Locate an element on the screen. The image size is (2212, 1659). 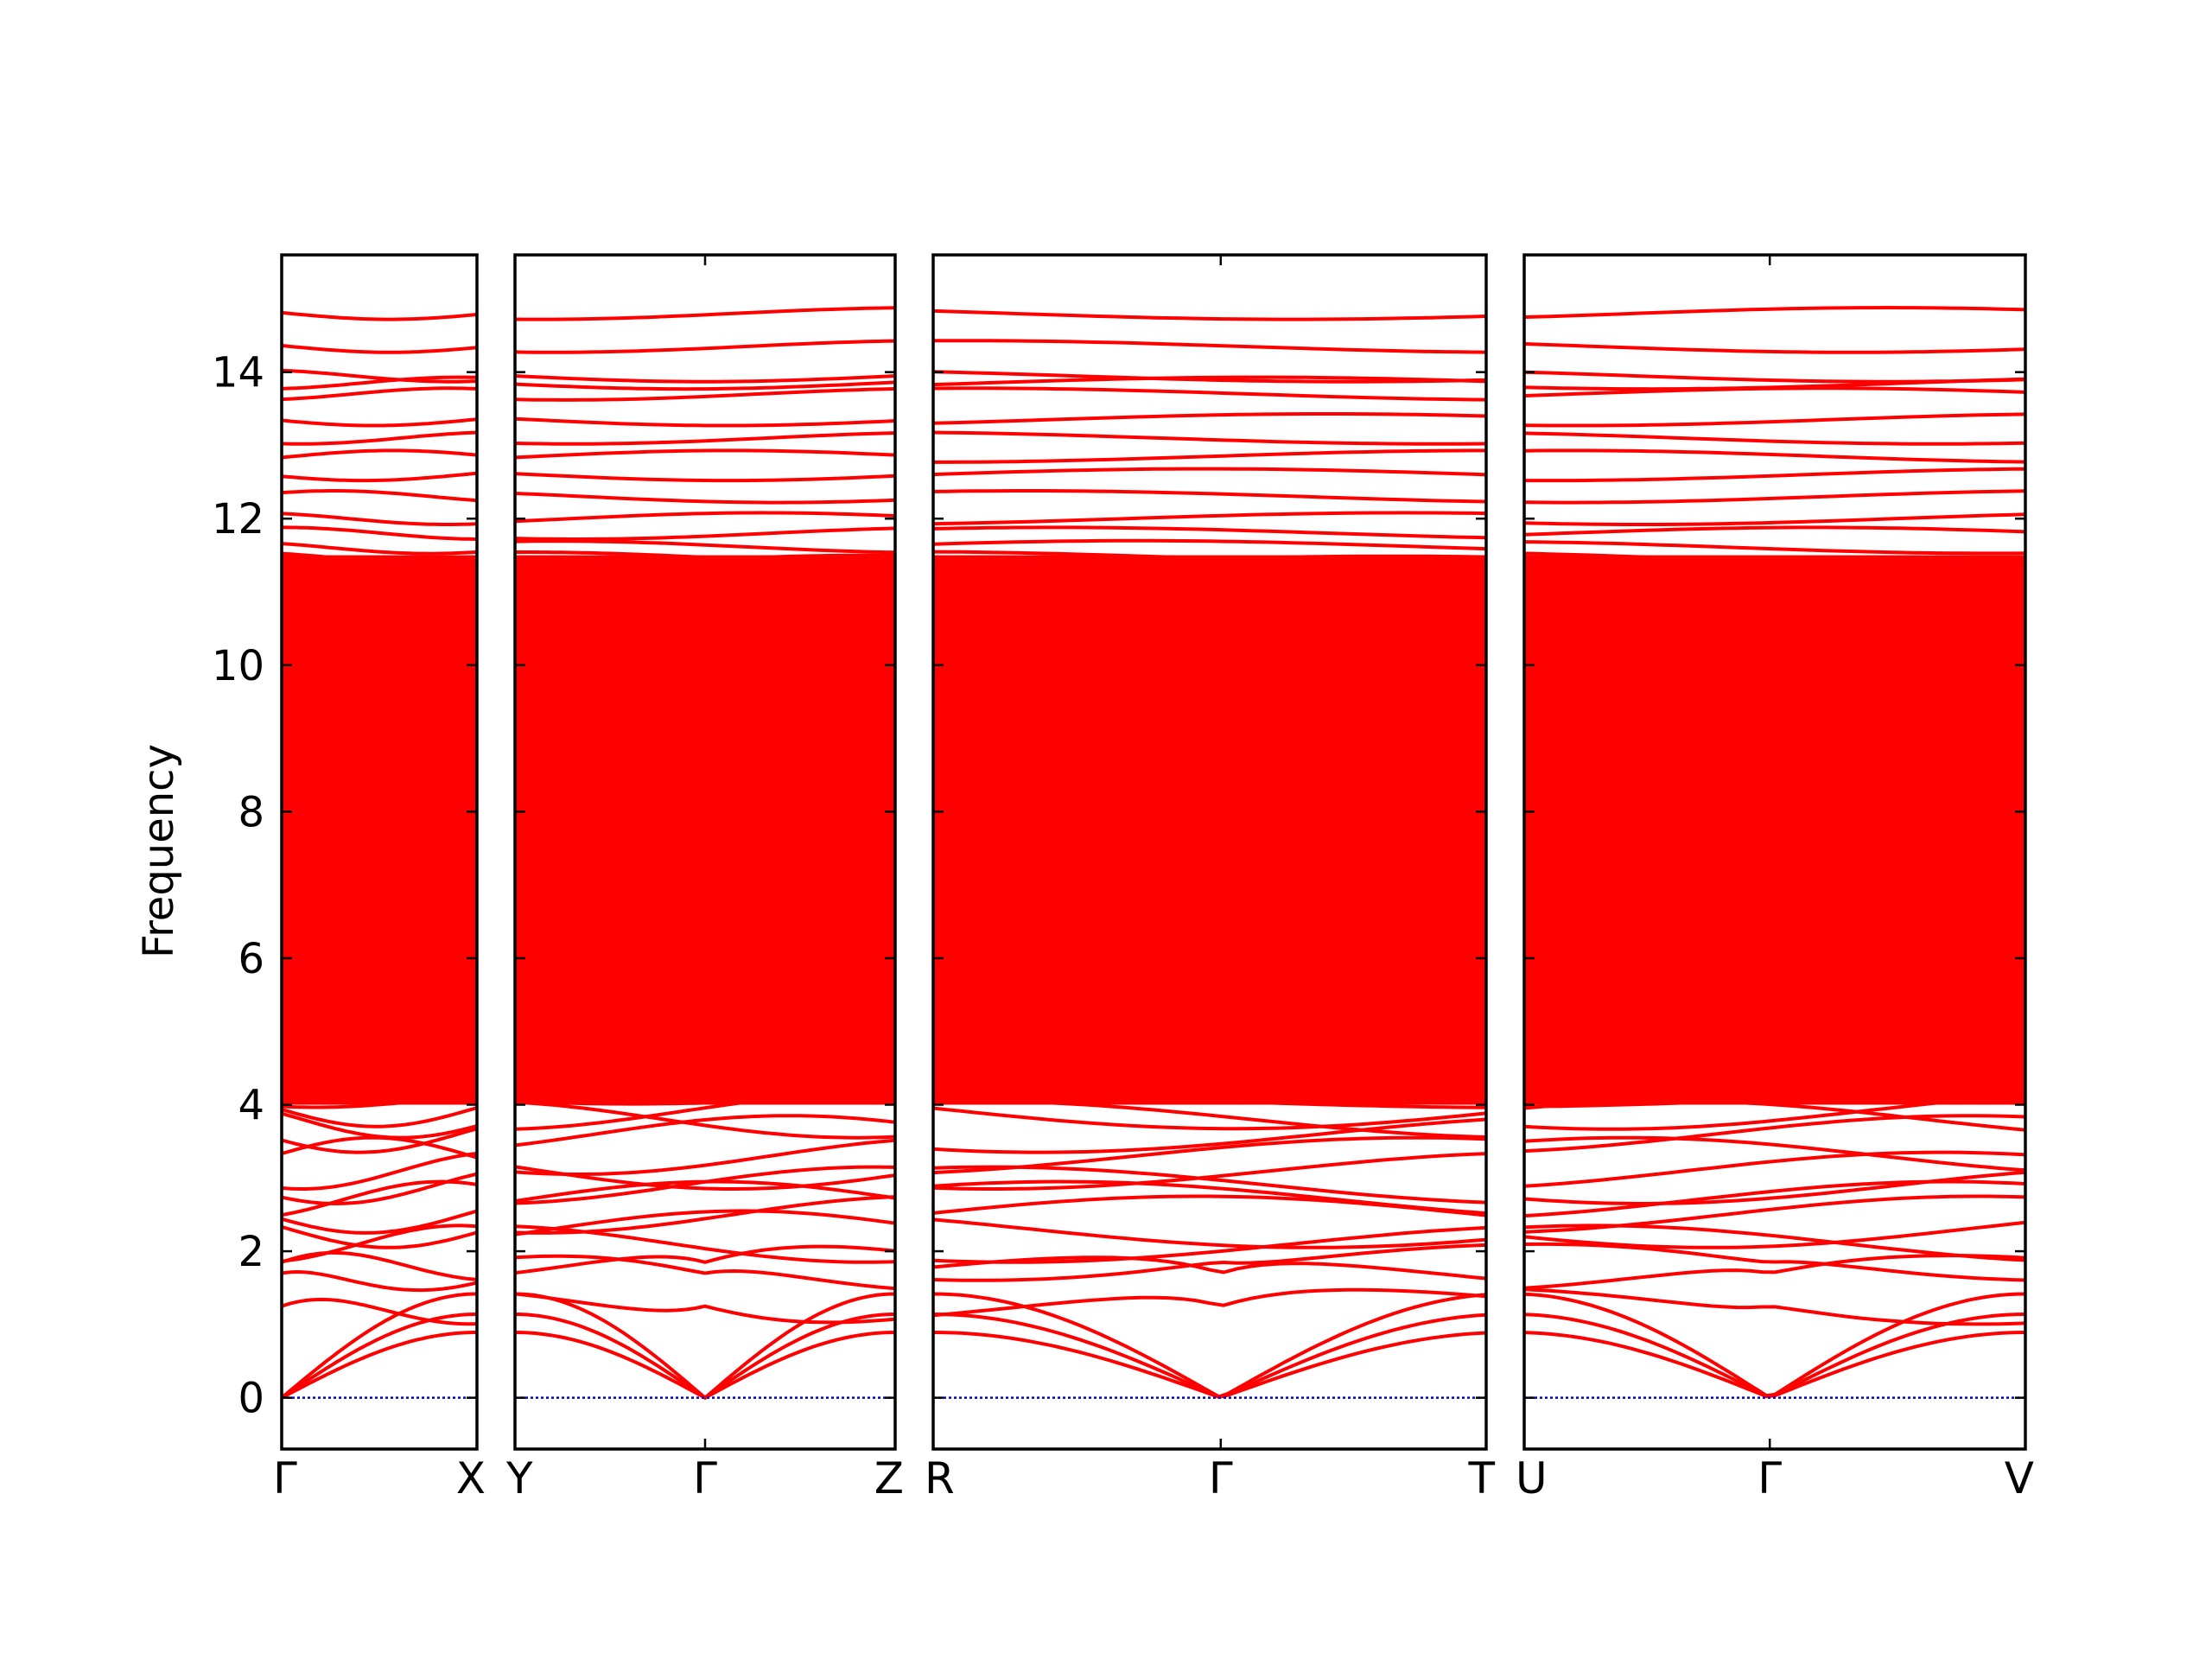
x-tick-label: Γ is located at coordinates (285, 1478).